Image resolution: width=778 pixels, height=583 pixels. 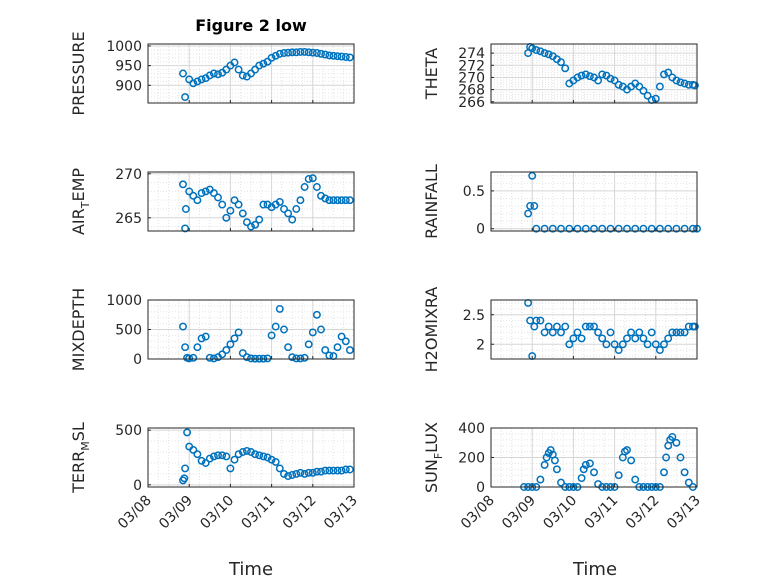 I want to click on x-tick-label: 03/12, so click(x=300, y=513).